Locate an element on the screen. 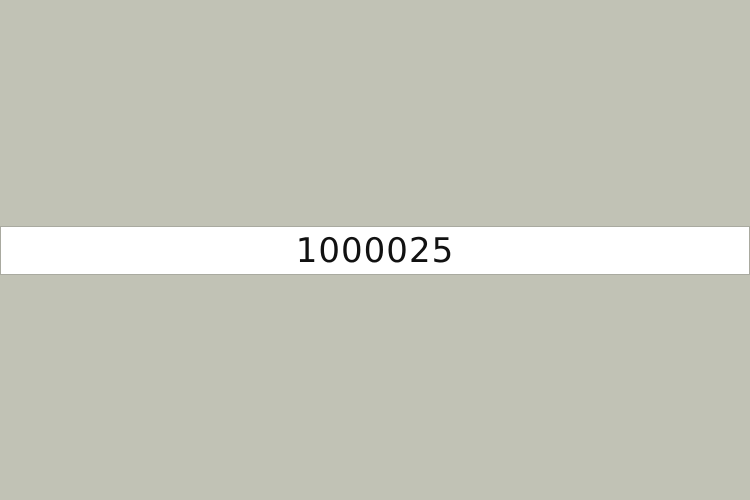  value-display-bar: 1000025 is located at coordinates (375, 250).